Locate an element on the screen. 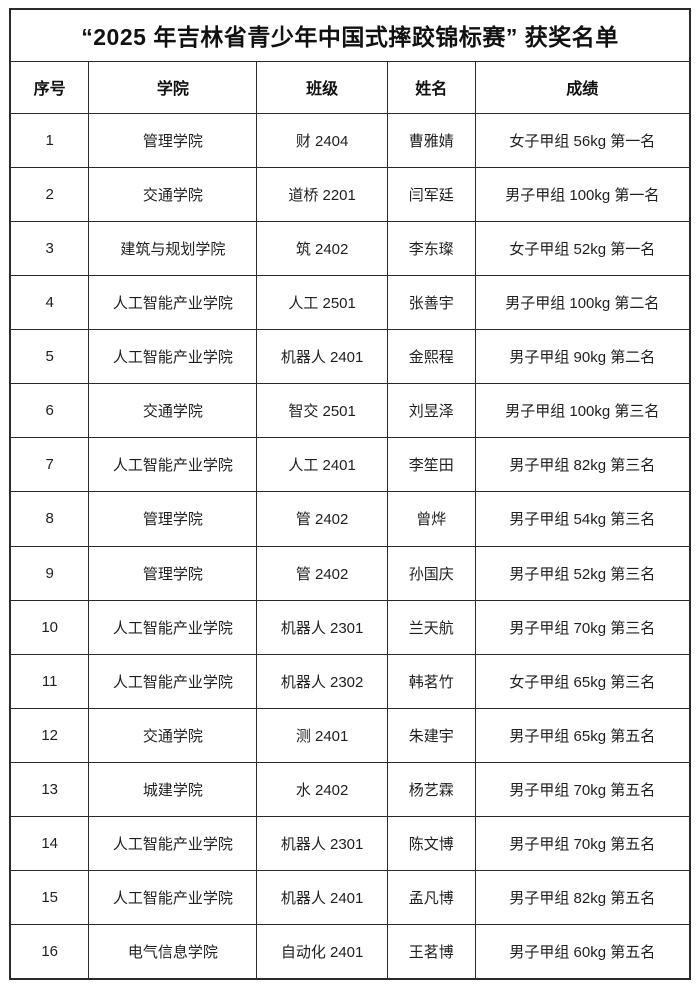 This screenshot has width=699, height=989. table-row: 1 管理学院财 2404 曹雅婧 女子甲组 56kg 第一名 is located at coordinates (350, 140).